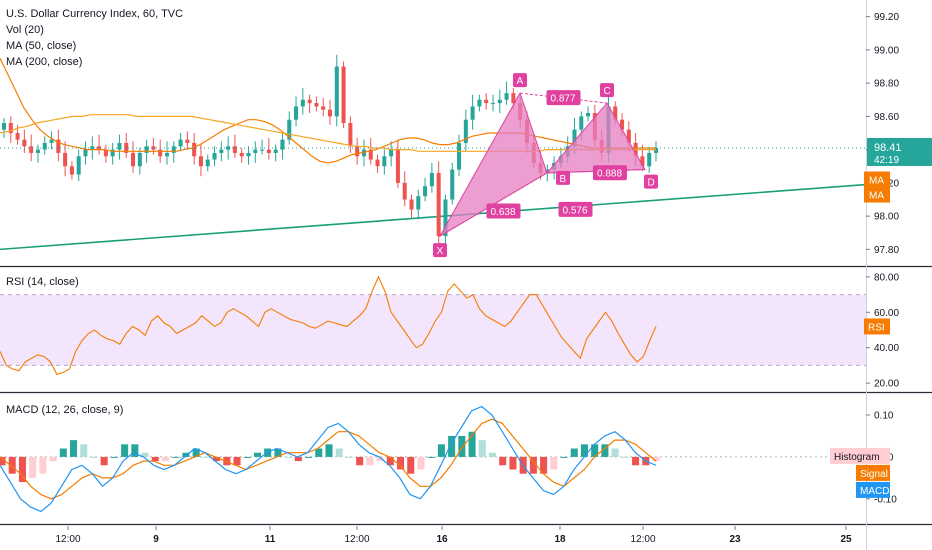 The width and height of the screenshot is (932, 550). Describe the element at coordinates (440, 250) in the screenshot. I see `harmonic-point-X` at that location.